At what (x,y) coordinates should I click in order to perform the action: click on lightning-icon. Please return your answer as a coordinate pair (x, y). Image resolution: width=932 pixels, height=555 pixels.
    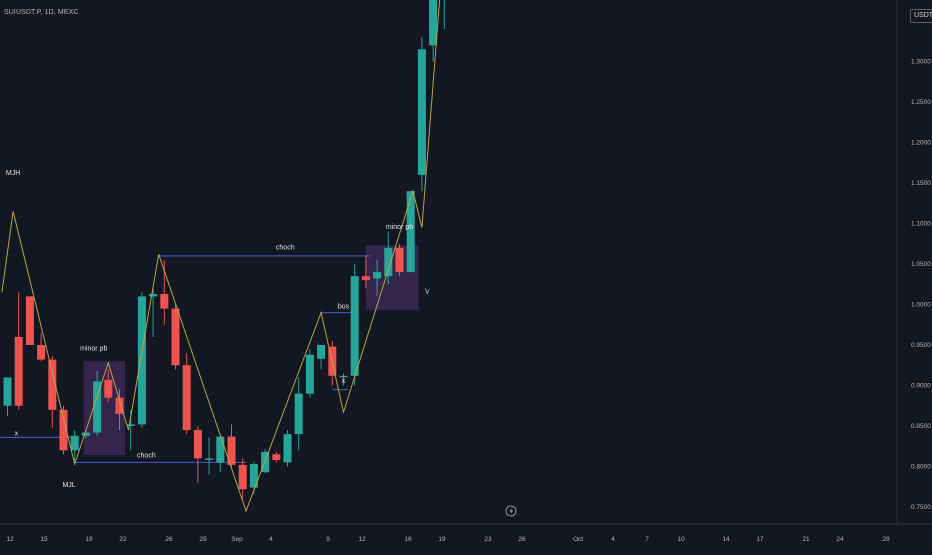
    Looking at the image, I should click on (511, 511).